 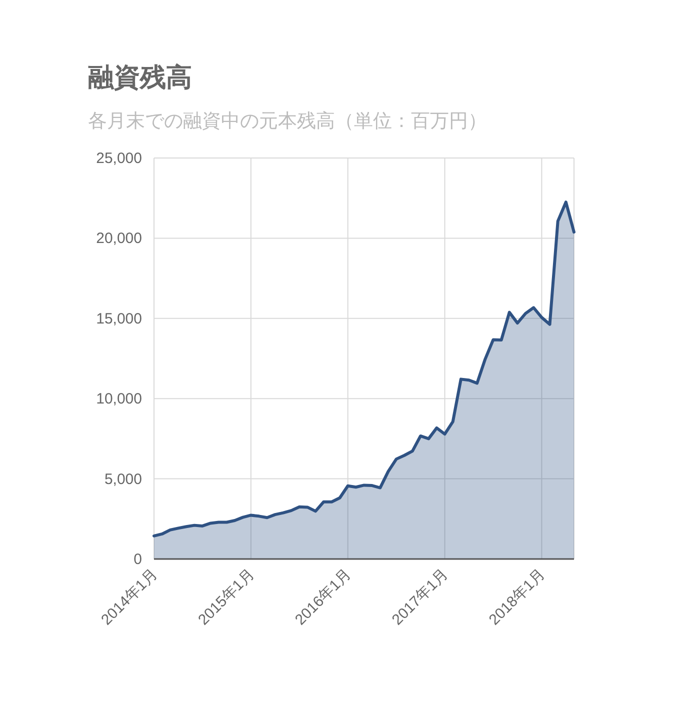 I want to click on chart-title: 融資残高, so click(x=140, y=77).